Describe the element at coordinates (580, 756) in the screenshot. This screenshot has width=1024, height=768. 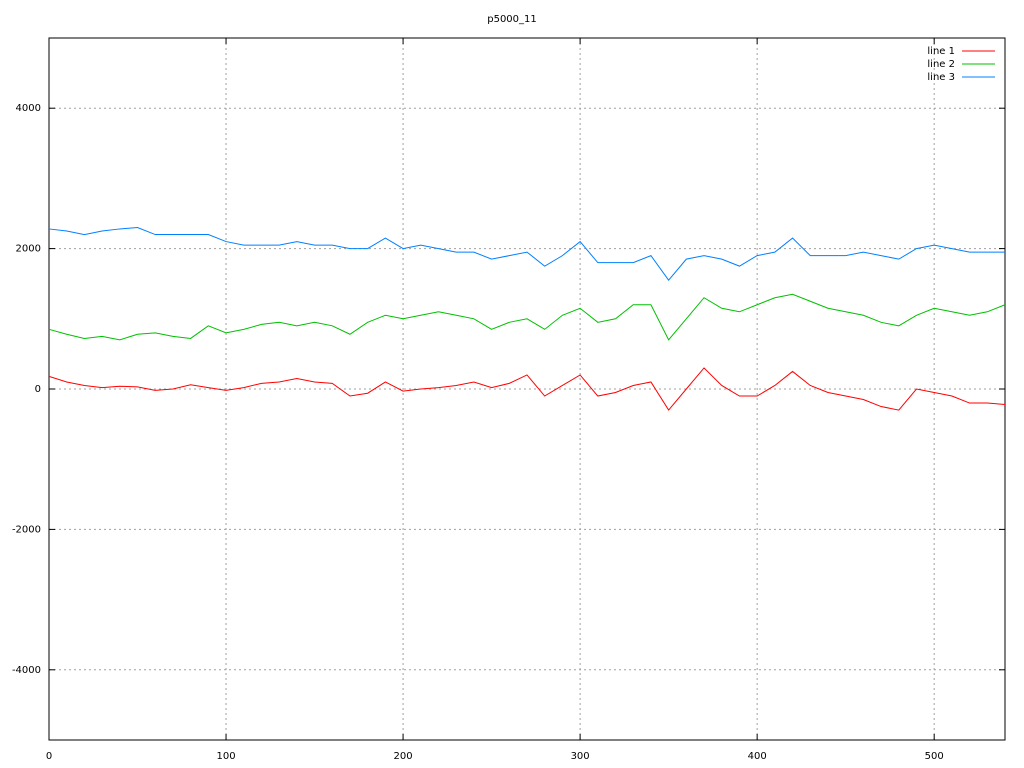
I see `x-tick-label: 300` at that location.